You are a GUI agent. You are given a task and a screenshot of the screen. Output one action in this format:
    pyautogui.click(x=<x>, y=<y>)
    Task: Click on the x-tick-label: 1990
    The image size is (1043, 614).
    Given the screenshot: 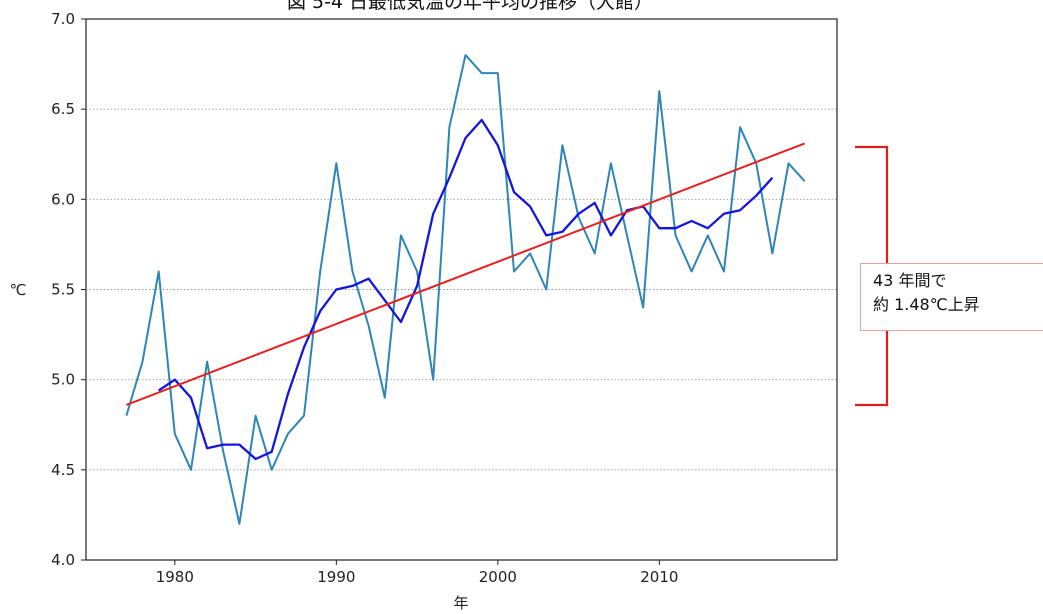 What is the action you would take?
    pyautogui.click(x=336, y=577)
    